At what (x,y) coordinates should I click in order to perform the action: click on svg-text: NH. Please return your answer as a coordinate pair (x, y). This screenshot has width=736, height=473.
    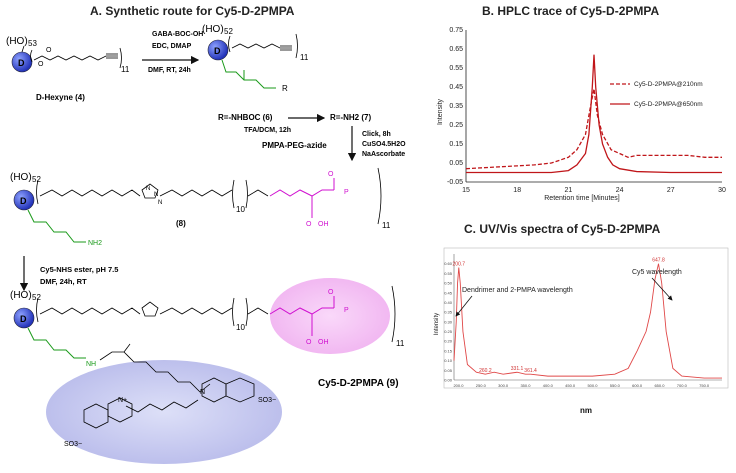
    Looking at the image, I should click on (91, 364).